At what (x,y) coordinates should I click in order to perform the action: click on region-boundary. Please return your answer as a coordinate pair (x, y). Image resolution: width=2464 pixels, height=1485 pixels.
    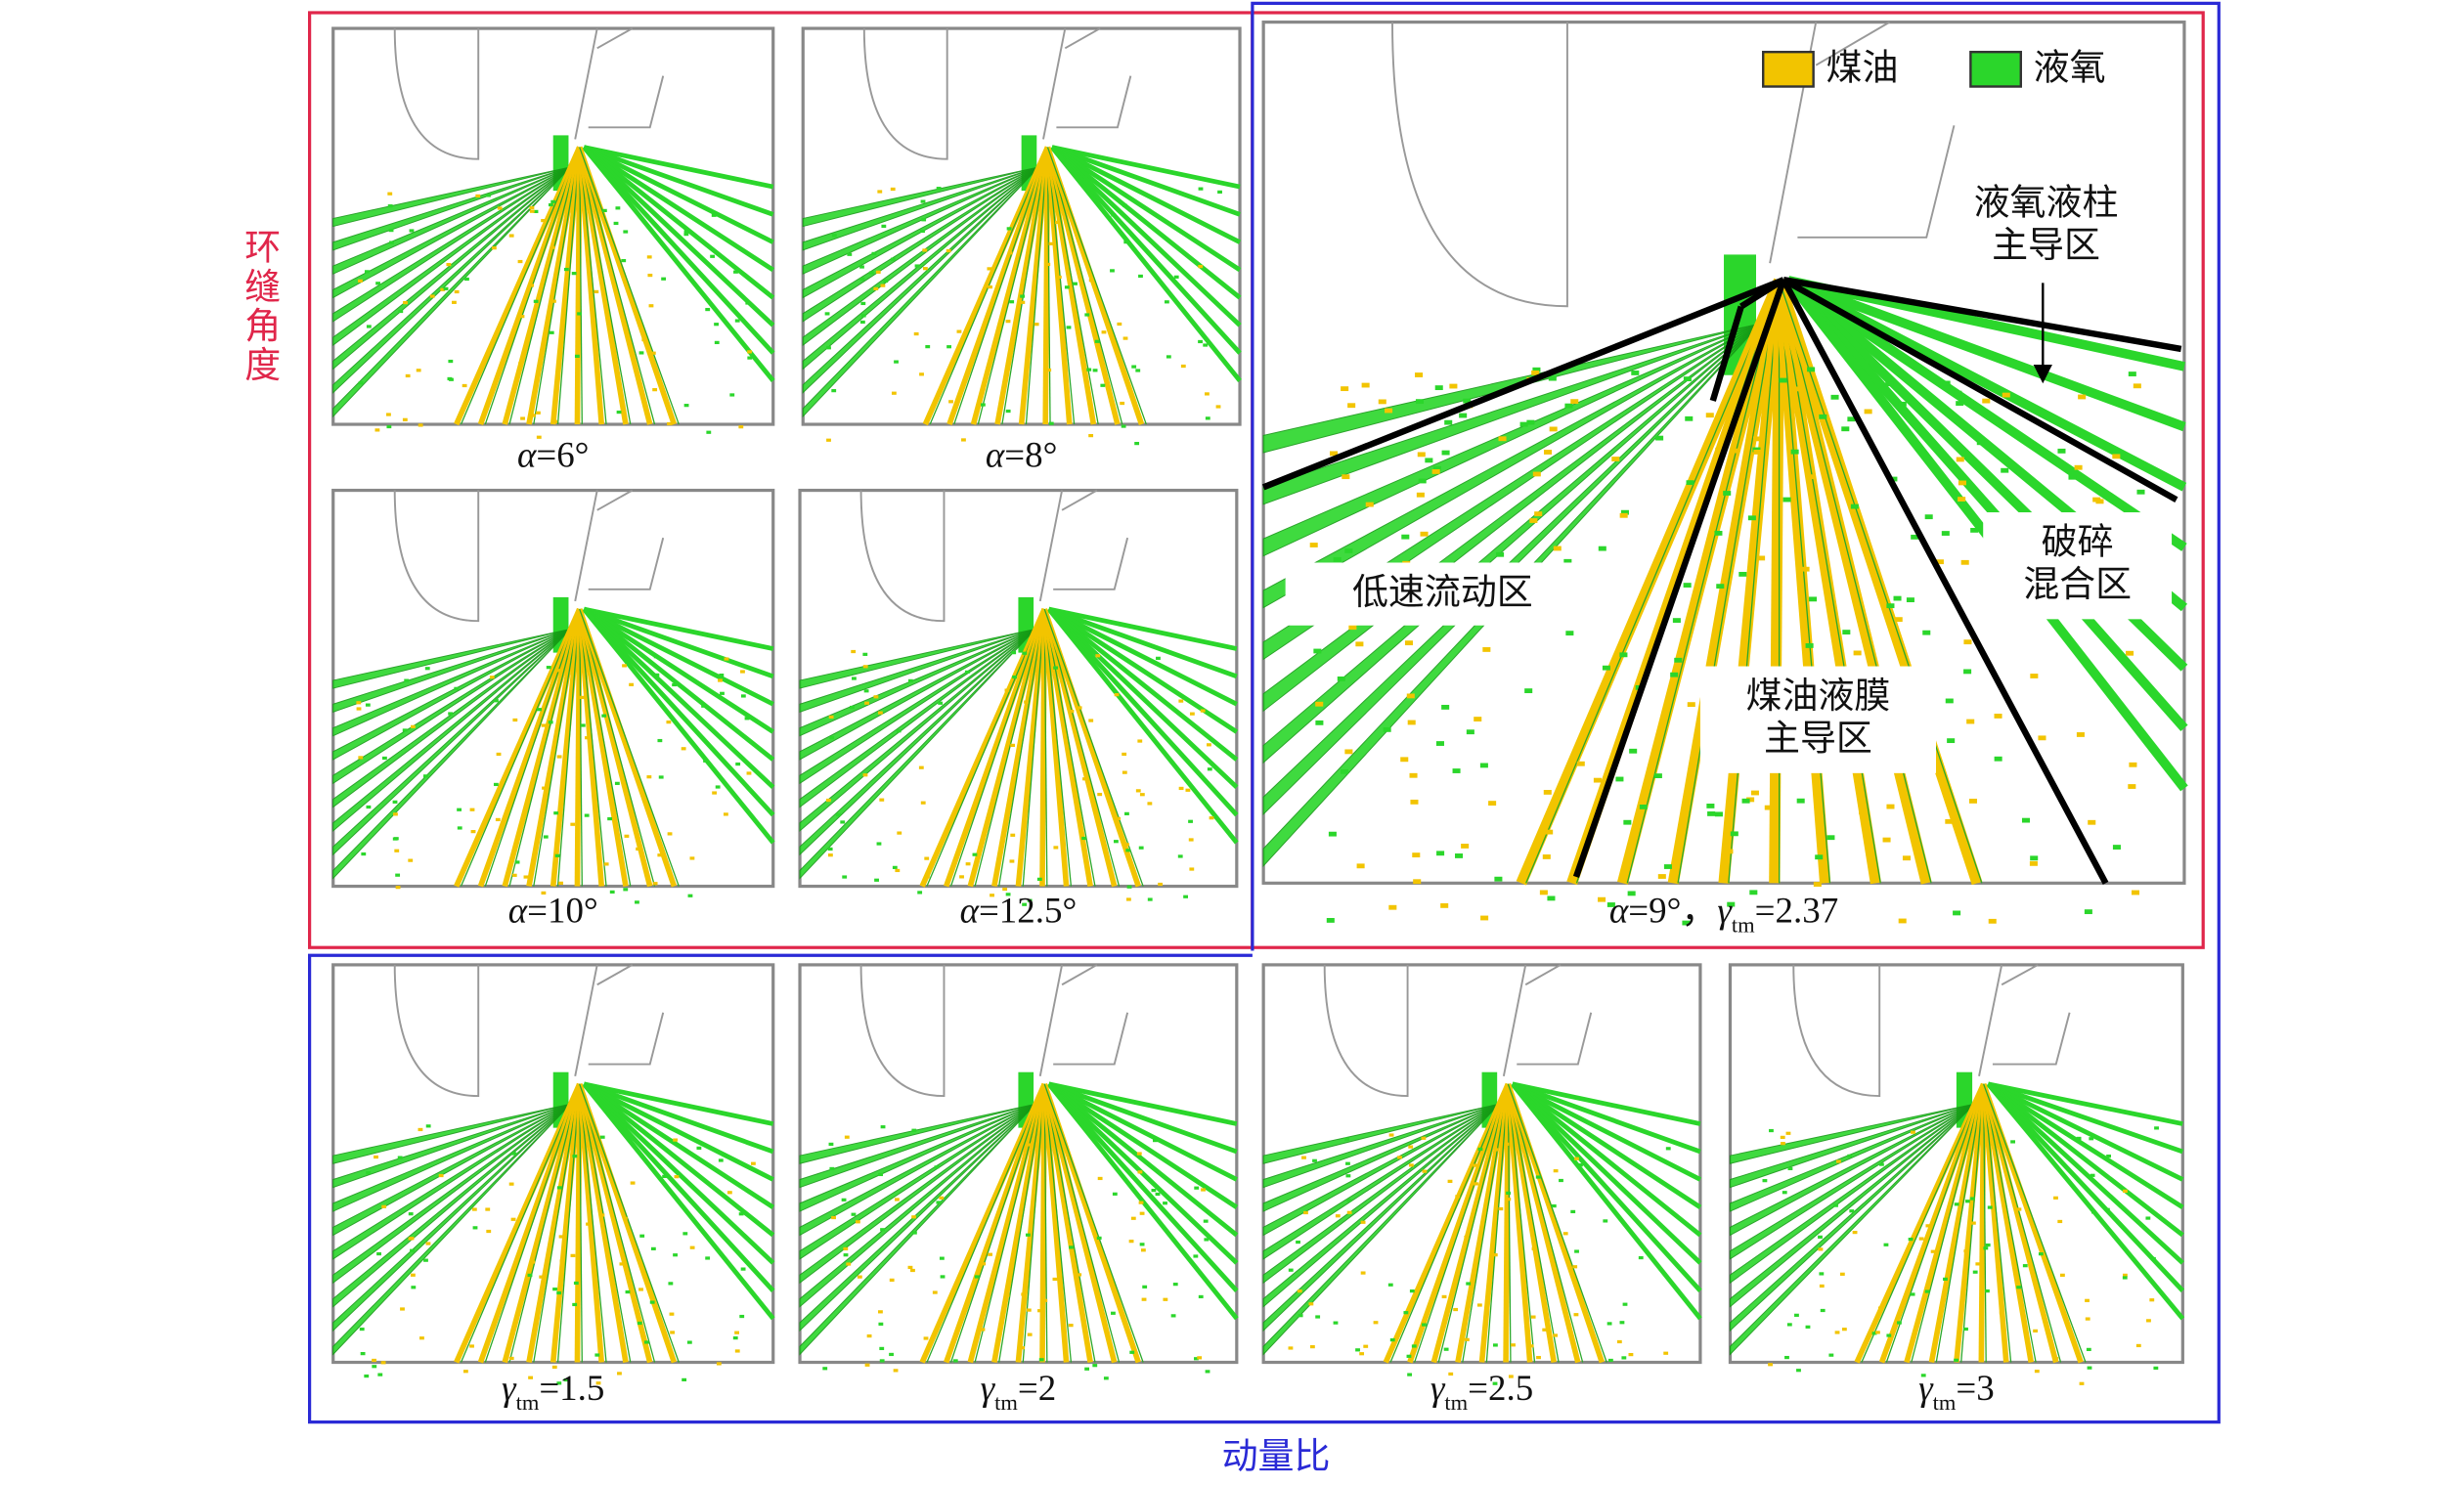
    Looking at the image, I should click on (1945, 581).